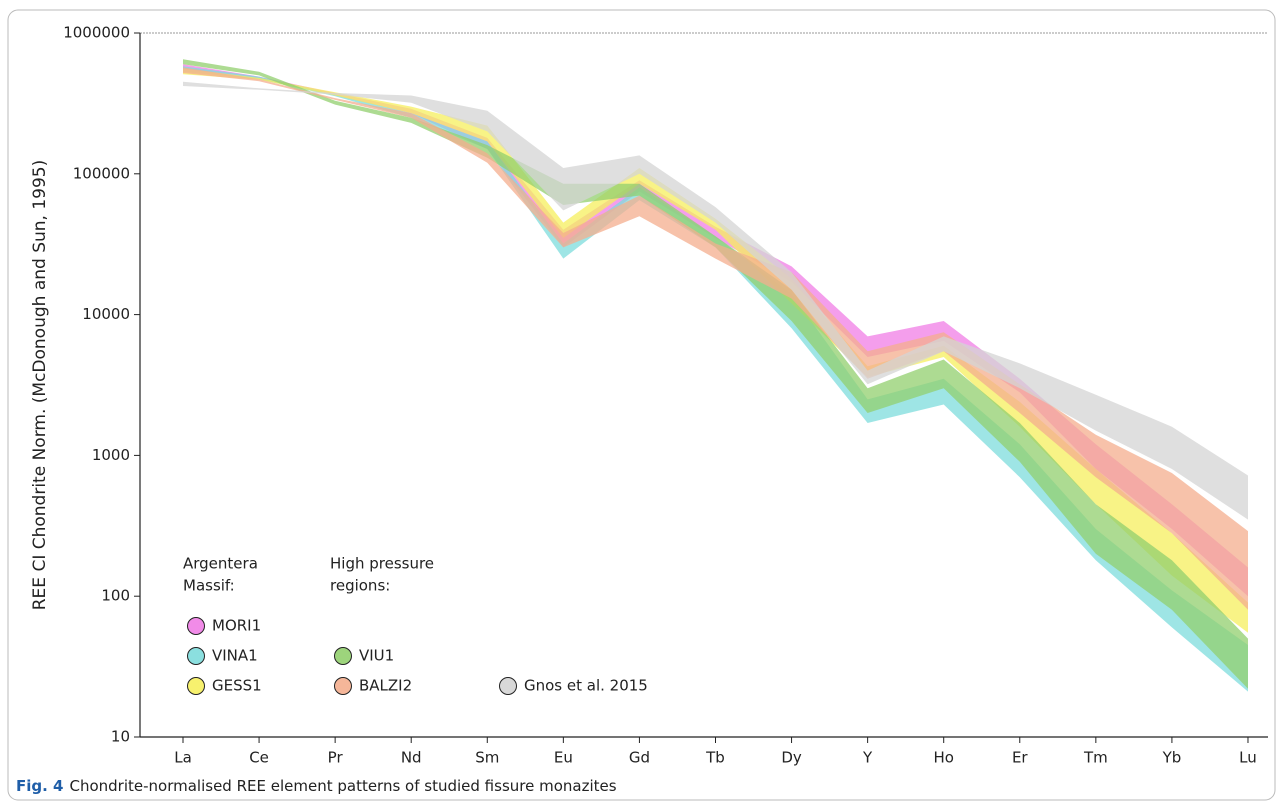  What do you see at coordinates (1172, 758) in the screenshot?
I see `x-tick-label: Yb` at bounding box center [1172, 758].